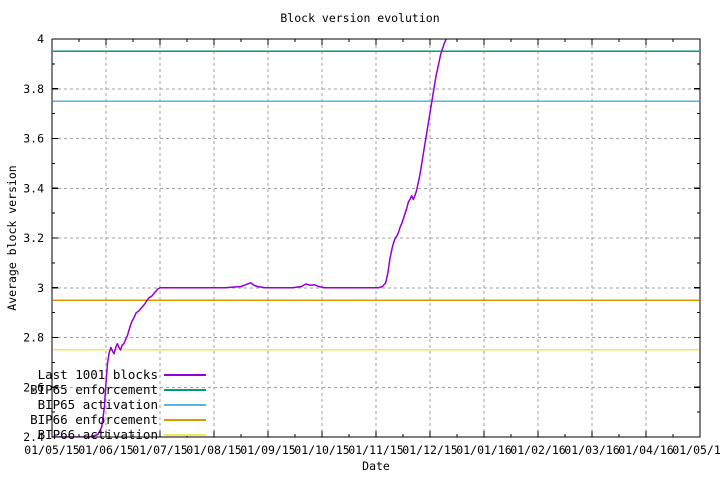 The height and width of the screenshot is (480, 720). I want to click on x-axis-title: Date, so click(376, 466).